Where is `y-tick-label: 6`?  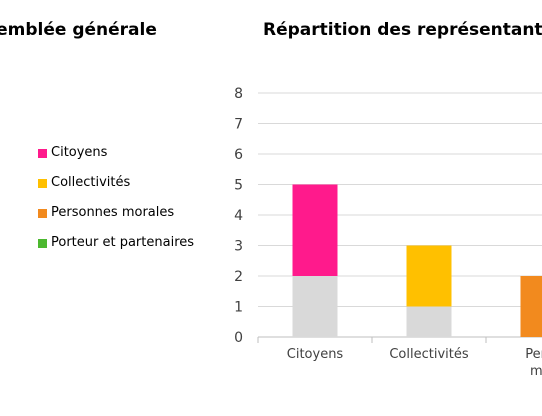 y-tick-label: 6 is located at coordinates (238, 155).